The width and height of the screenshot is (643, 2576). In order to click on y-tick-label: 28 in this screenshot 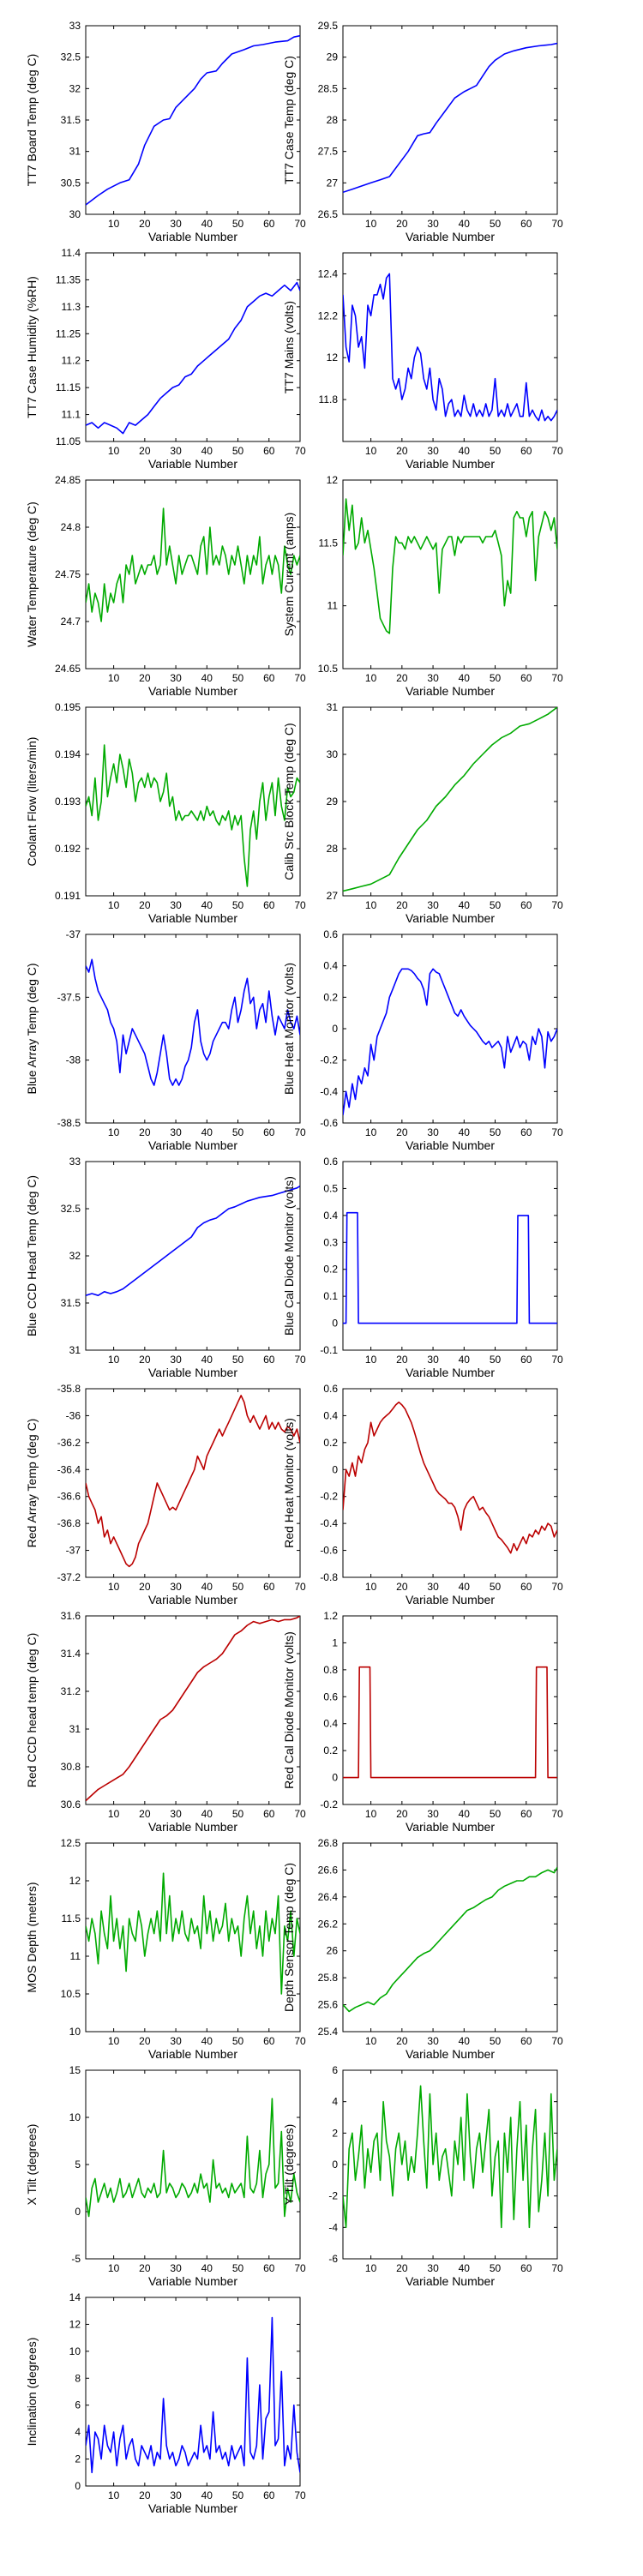, I will do `click(333, 849)`.